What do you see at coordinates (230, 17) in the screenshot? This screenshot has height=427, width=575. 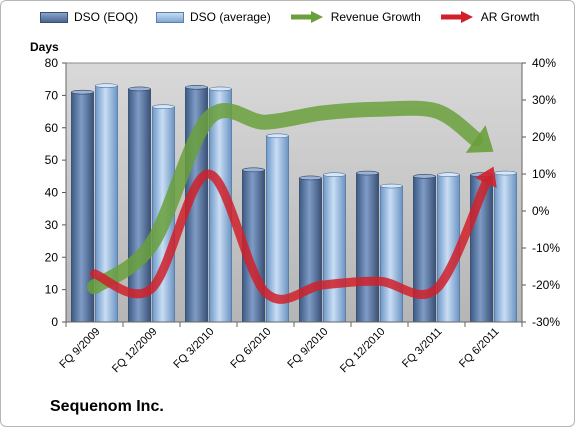 I see `legend-label-avg: DSO (average)` at bounding box center [230, 17].